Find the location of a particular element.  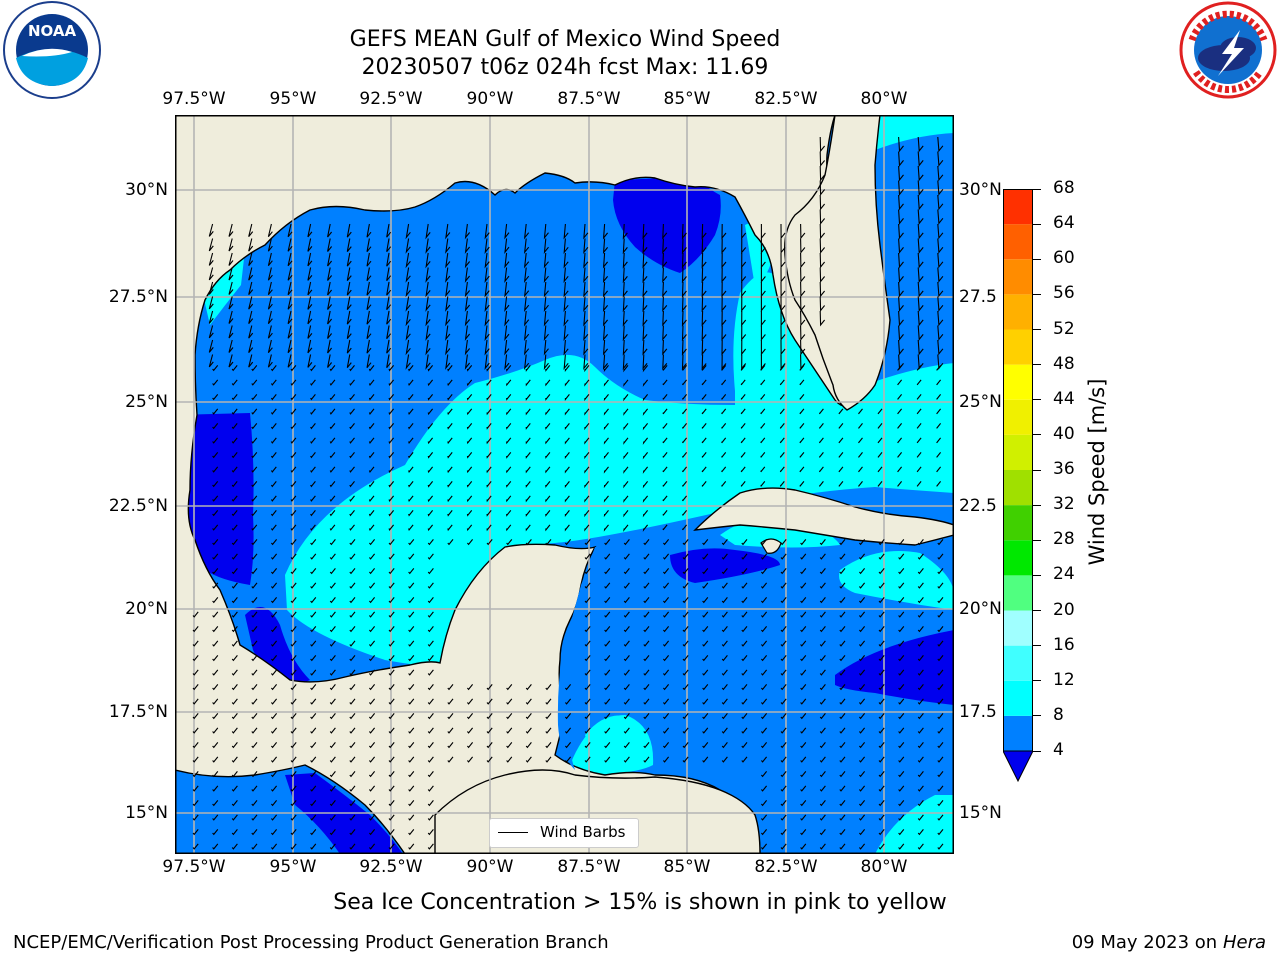

colorbar-tick-mark is located at coordinates (1037, 681).